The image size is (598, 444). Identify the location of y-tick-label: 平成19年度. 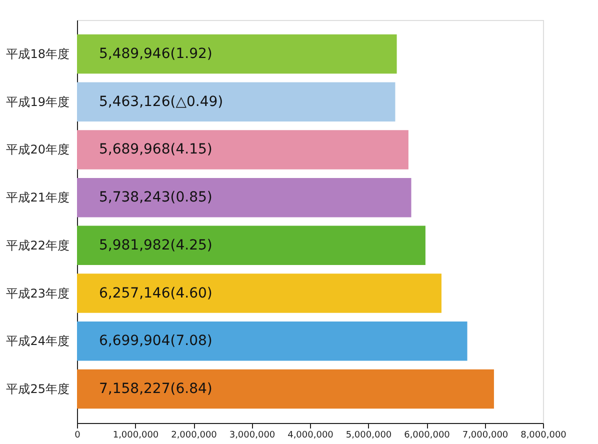
(38, 101).